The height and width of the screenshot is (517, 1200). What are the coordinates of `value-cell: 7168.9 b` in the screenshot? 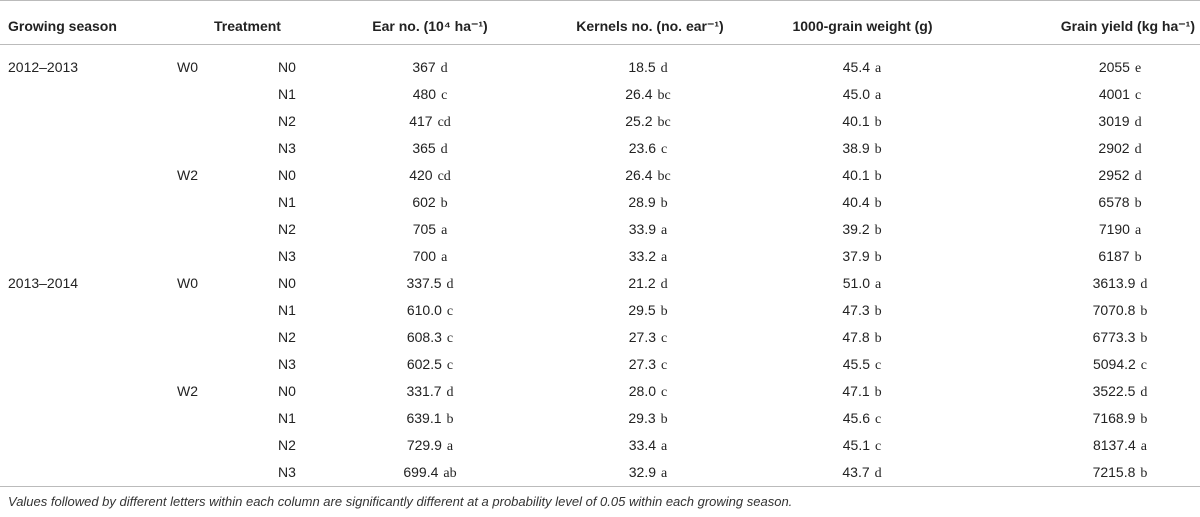 It's located at (1120, 419).